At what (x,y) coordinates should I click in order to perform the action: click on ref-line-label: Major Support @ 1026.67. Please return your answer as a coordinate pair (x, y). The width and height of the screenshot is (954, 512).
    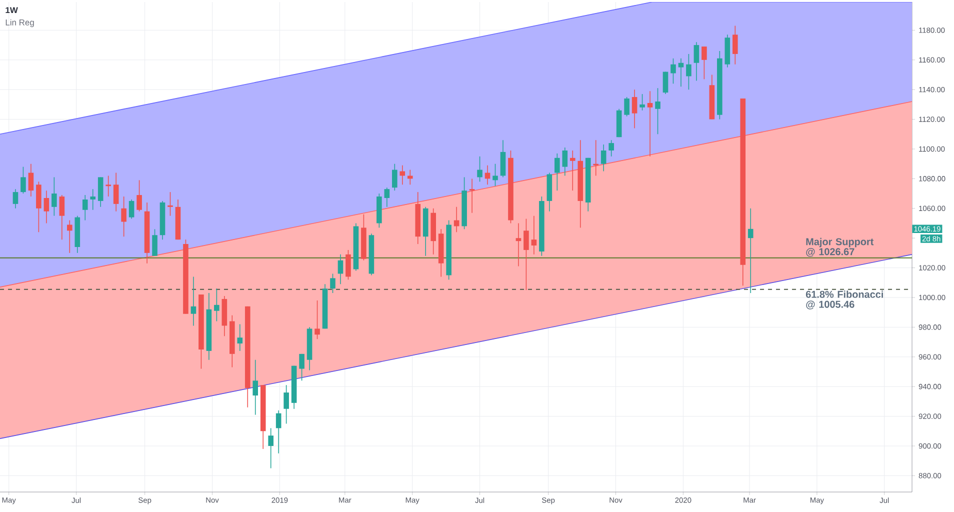
    Looking at the image, I should click on (840, 247).